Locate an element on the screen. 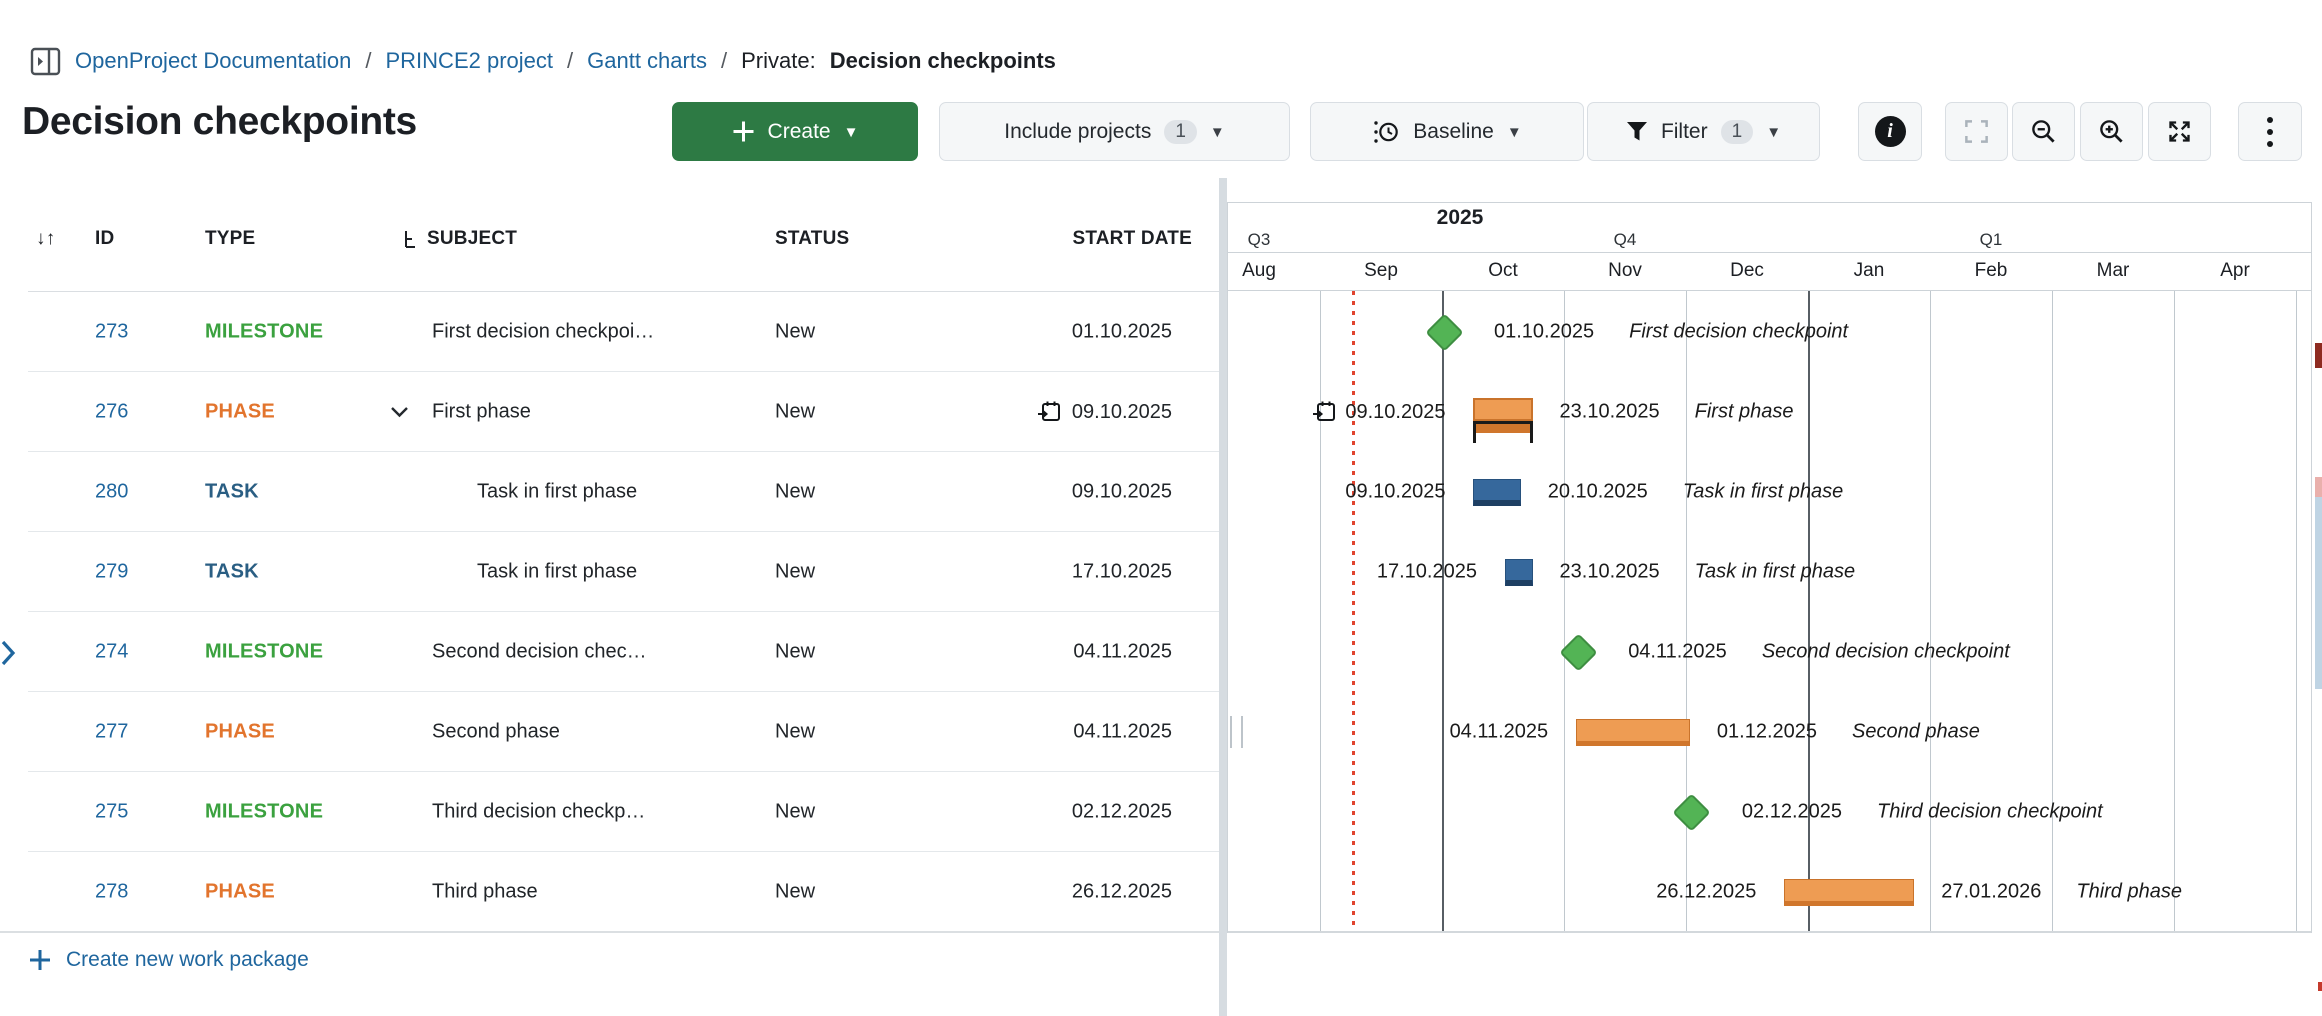 This screenshot has height=1016, width=2322. zoom-out-button is located at coordinates (2043, 131).